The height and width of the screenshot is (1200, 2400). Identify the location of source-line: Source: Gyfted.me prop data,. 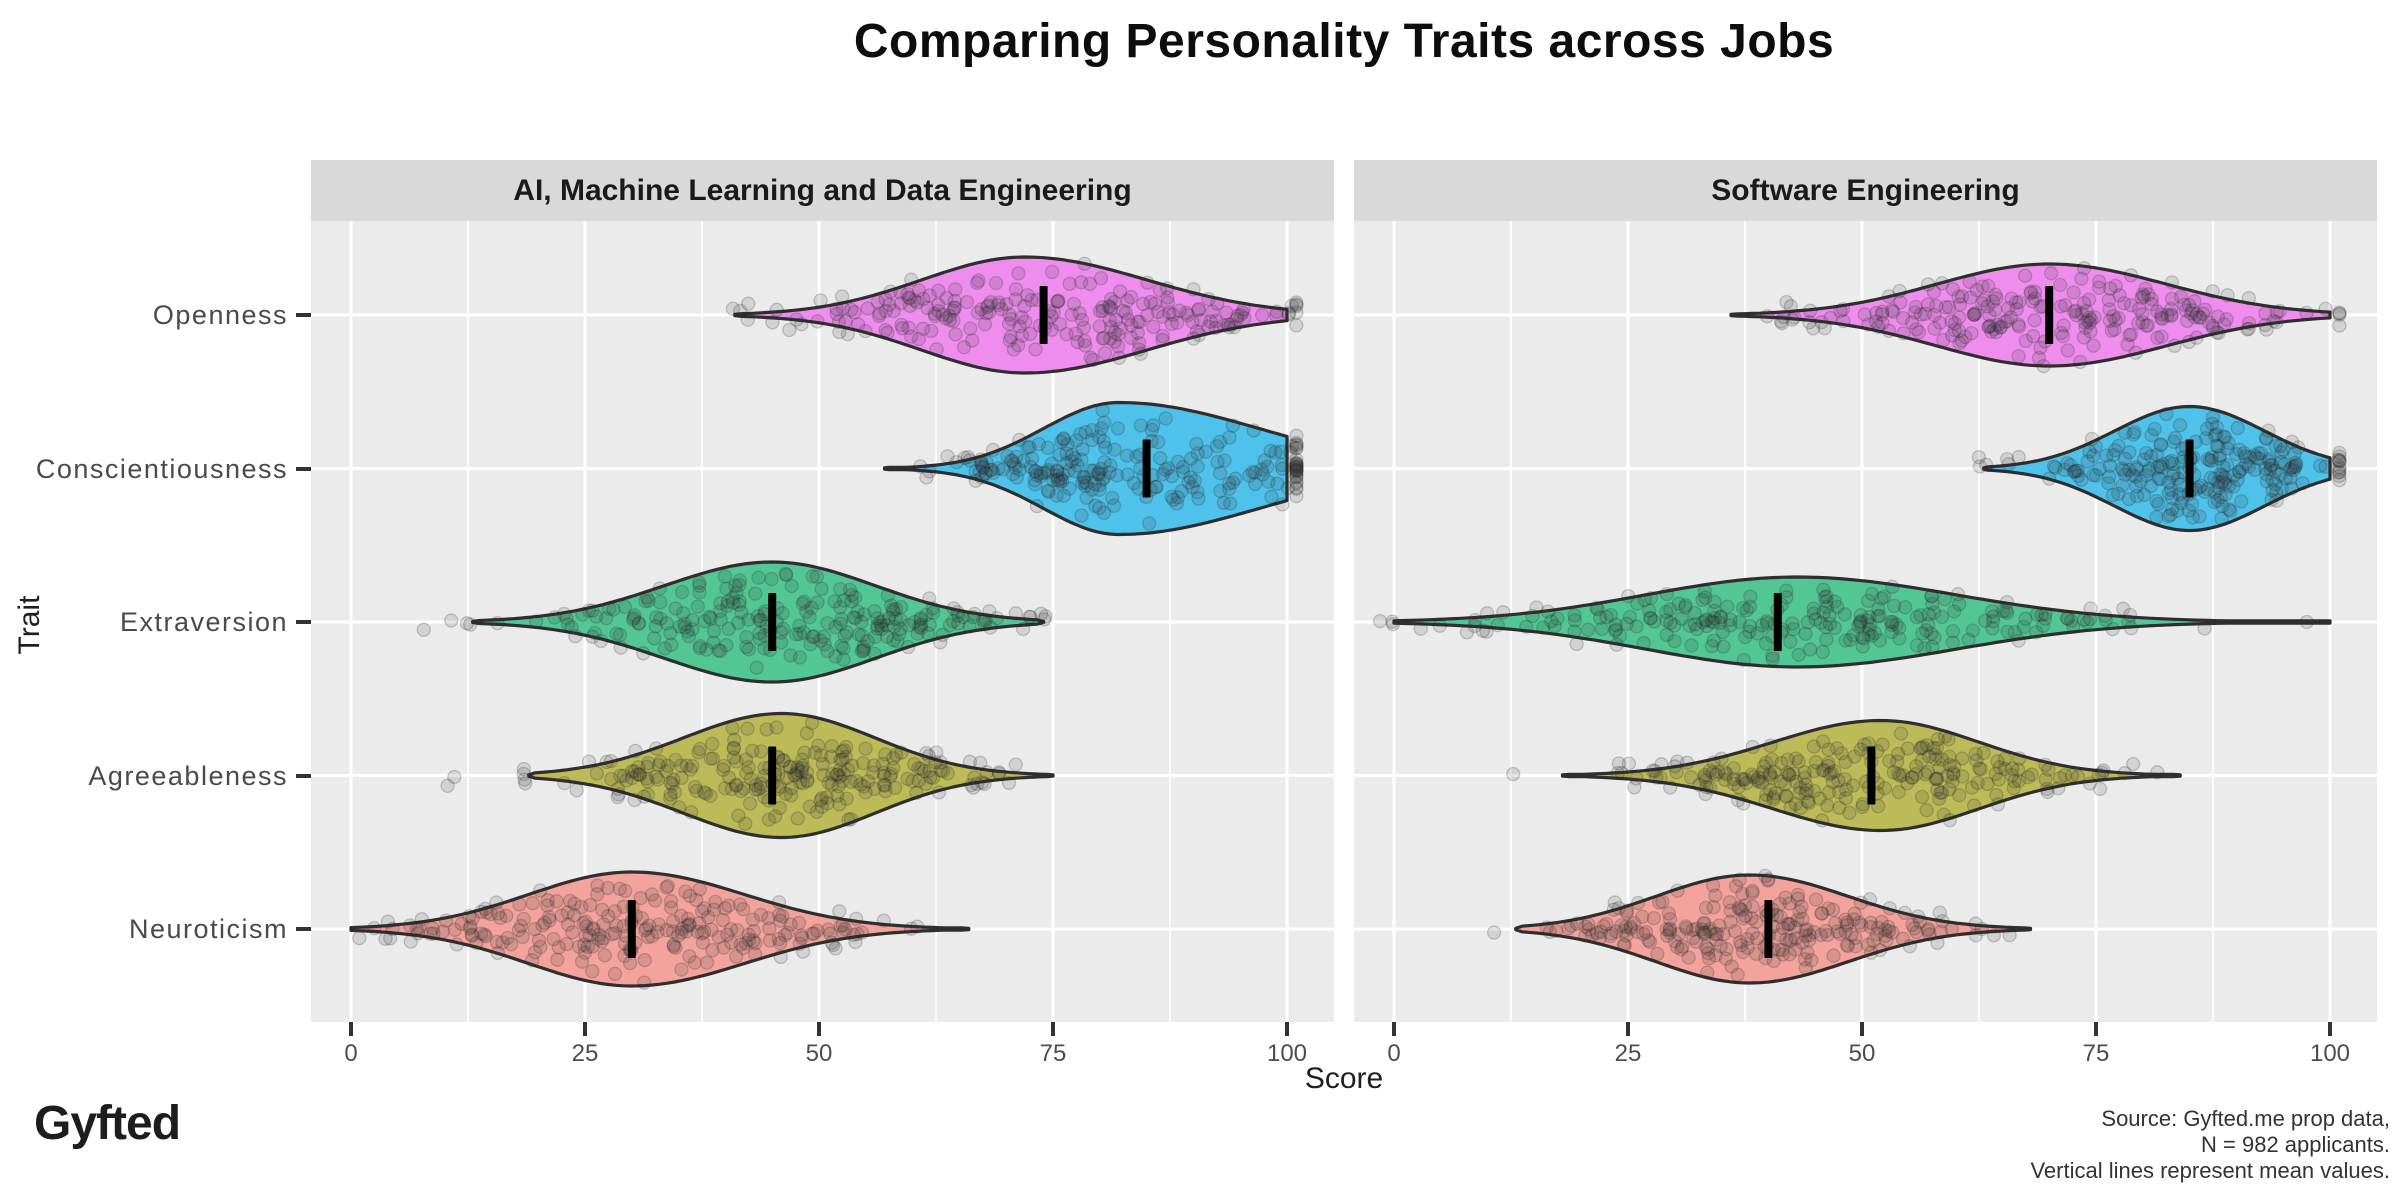
(2245, 1118).